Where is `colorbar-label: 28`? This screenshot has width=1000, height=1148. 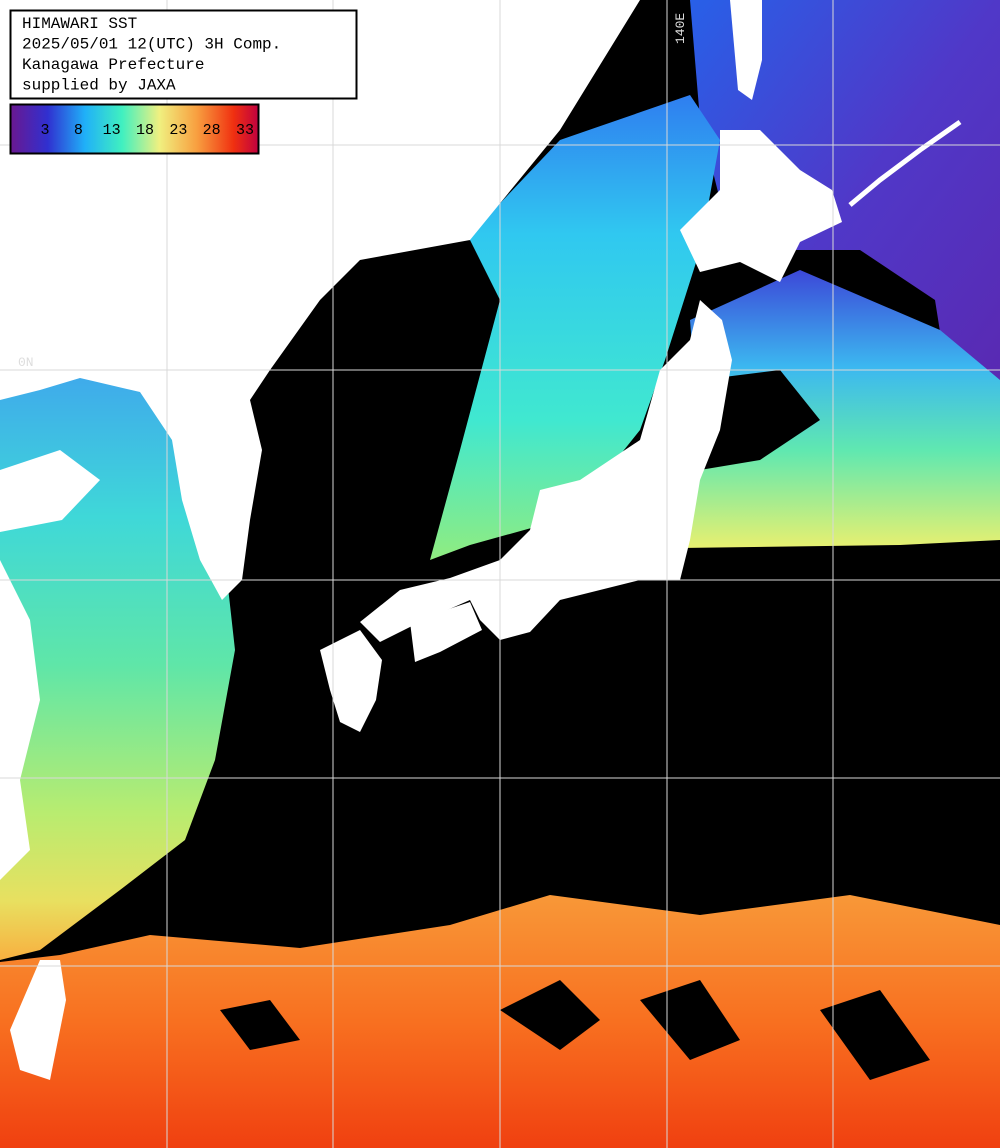 colorbar-label: 28 is located at coordinates (212, 130).